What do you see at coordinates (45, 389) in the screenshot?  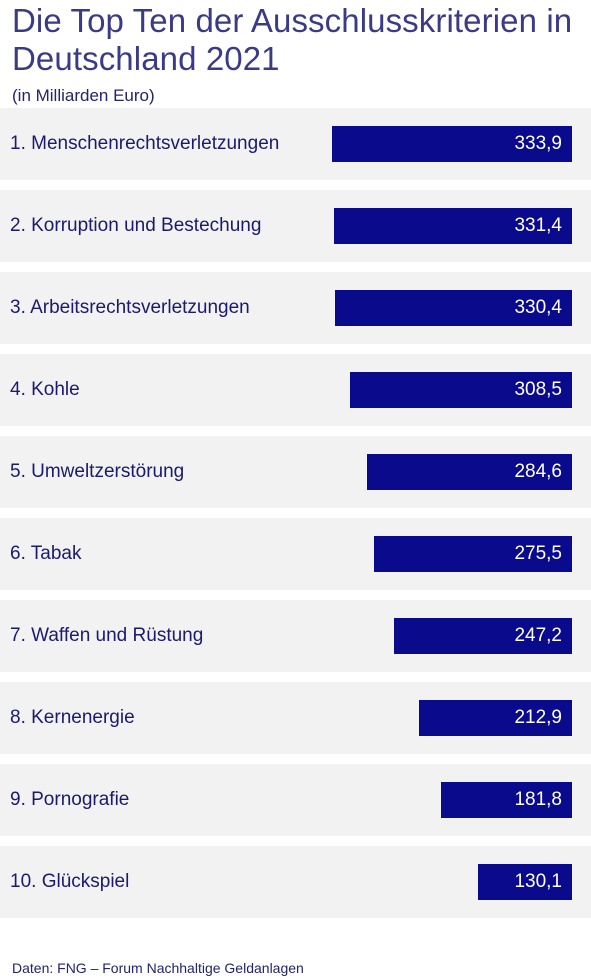 I see `category-label: 4. Kohle` at bounding box center [45, 389].